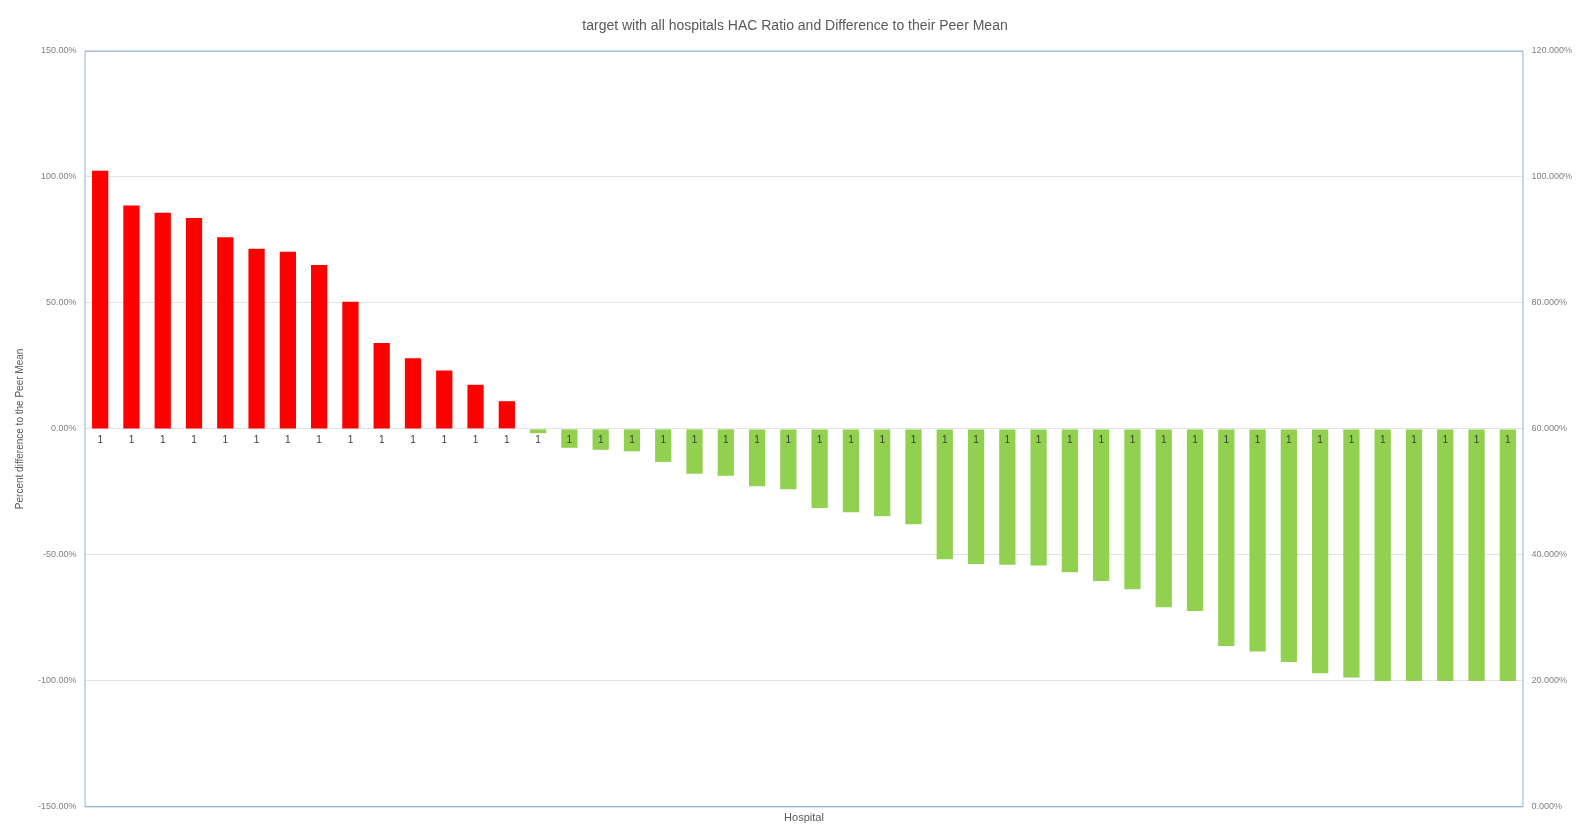 This screenshot has height=837, width=1588. I want to click on y2-tick-label: 60.000%, so click(1549, 428).